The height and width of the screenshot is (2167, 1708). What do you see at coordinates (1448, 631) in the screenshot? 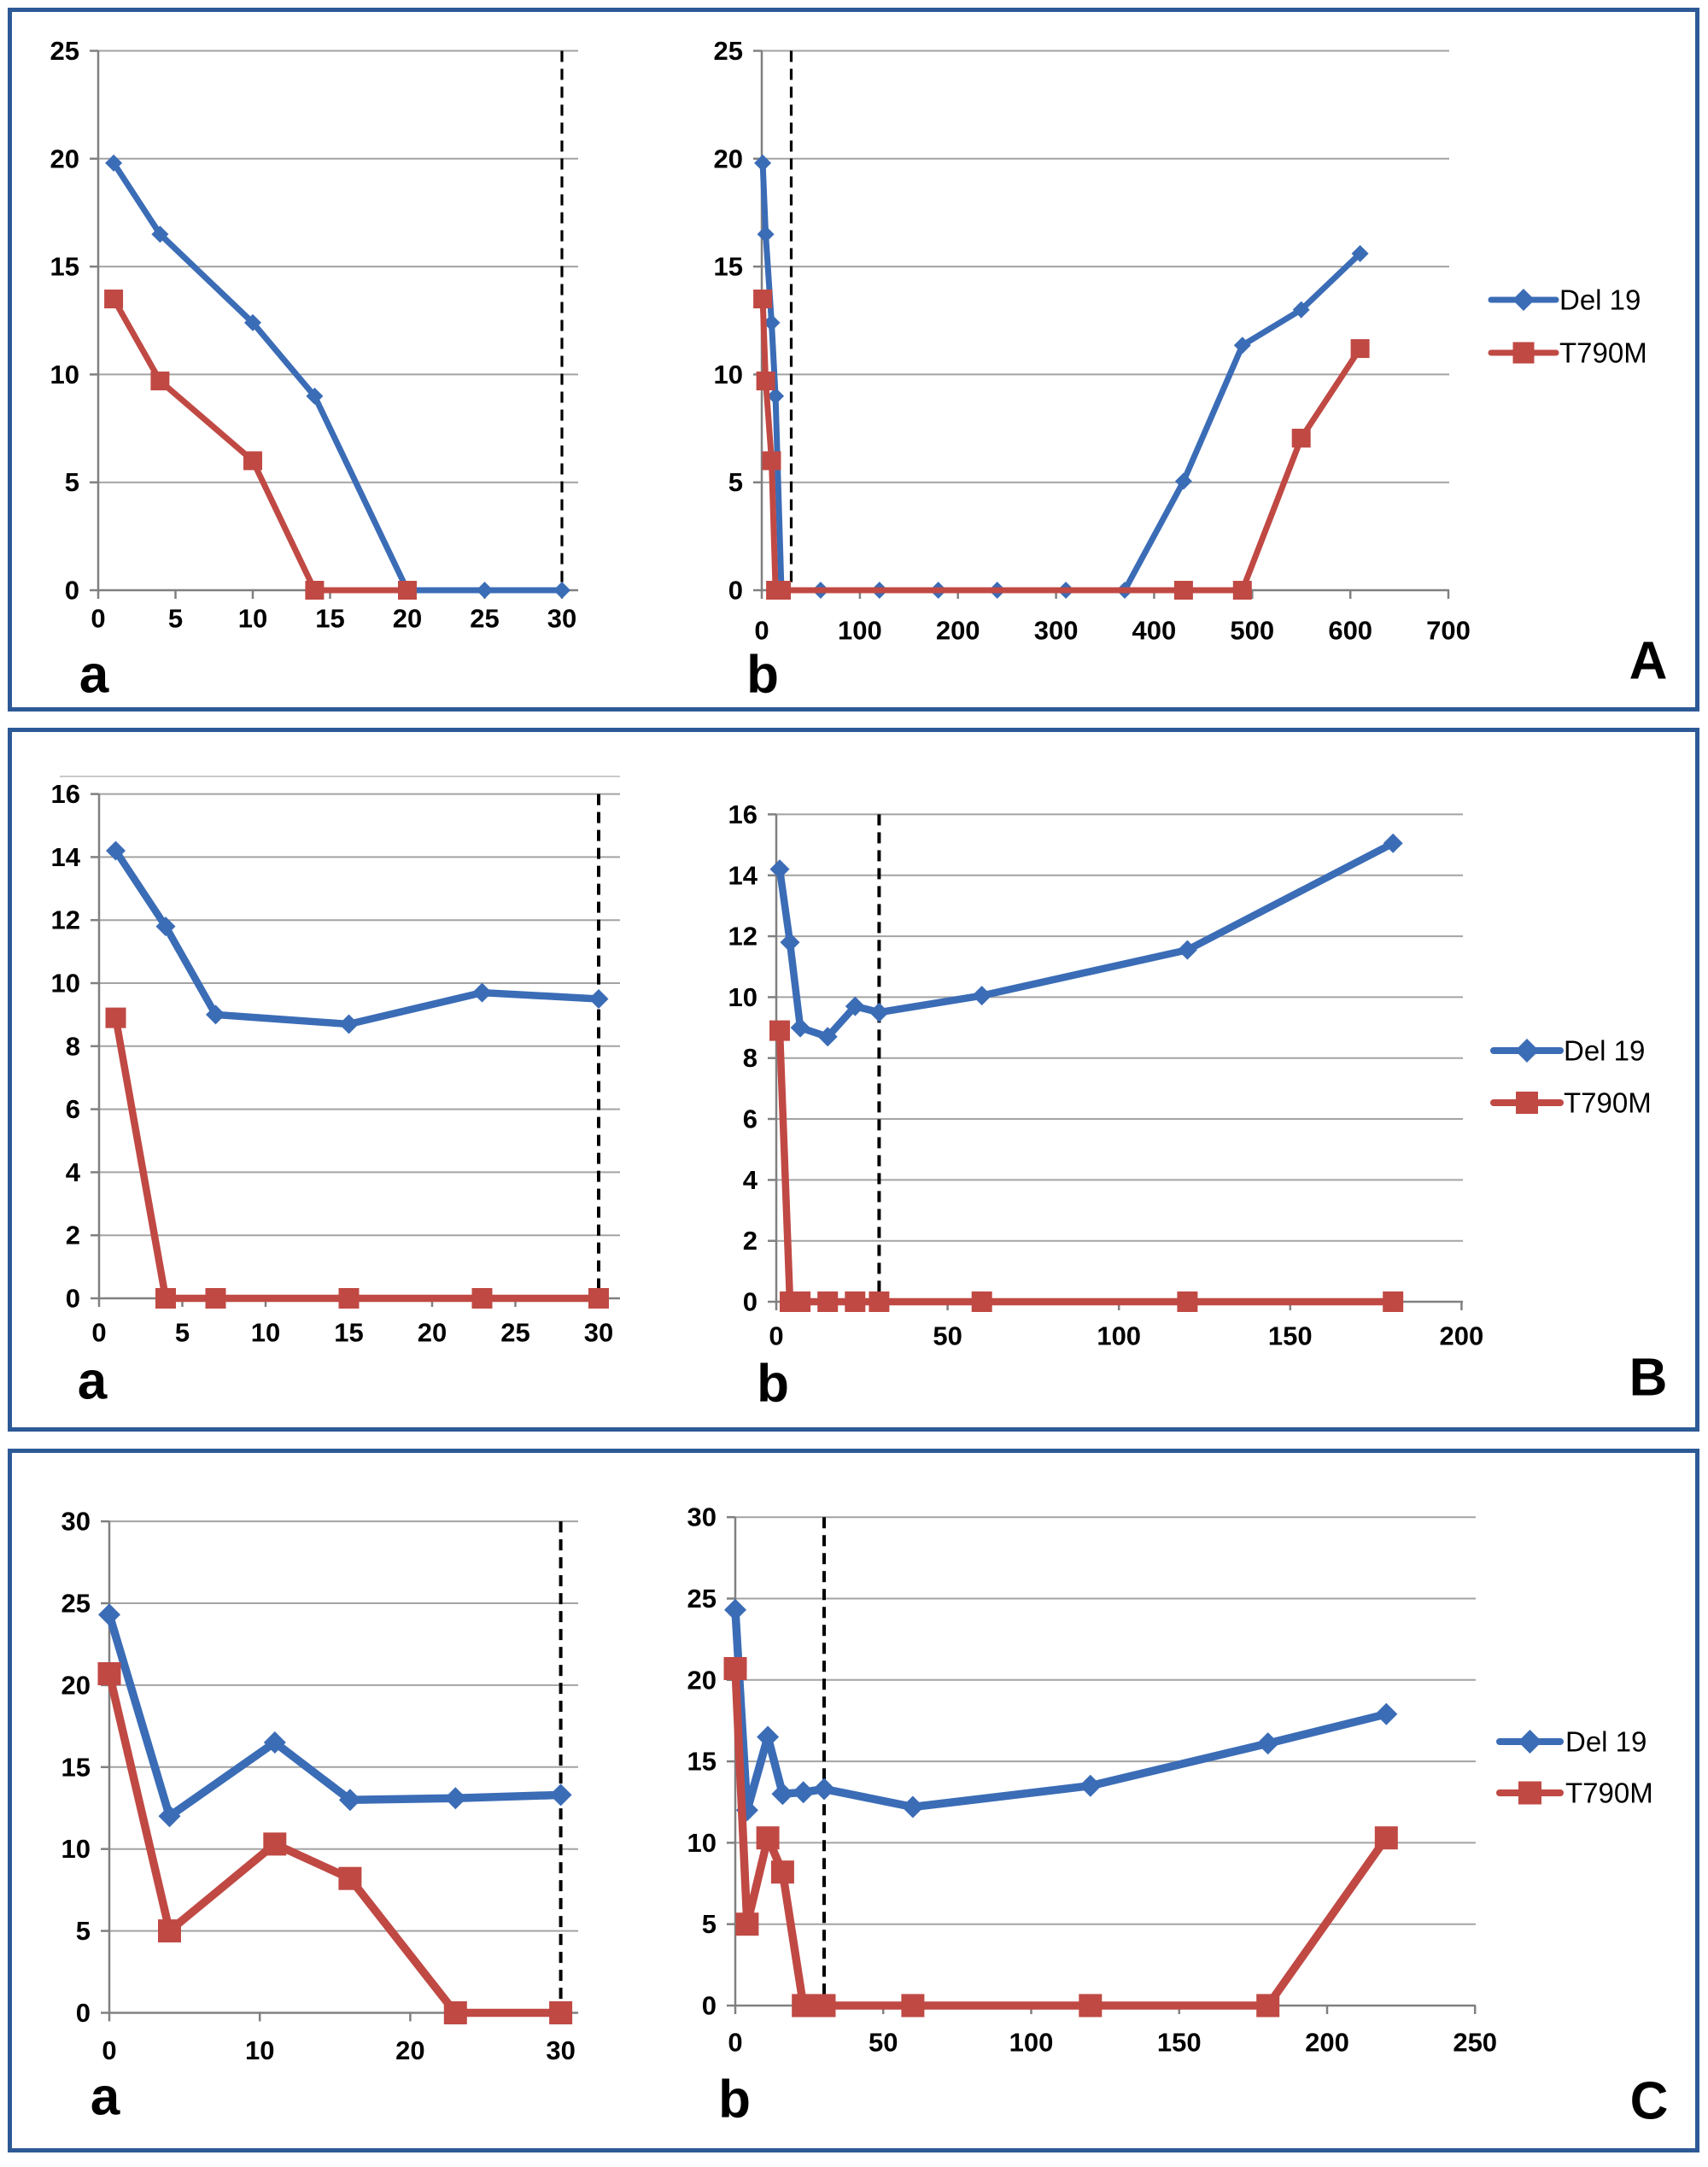
I see `svg-text: 700` at bounding box center [1448, 631].